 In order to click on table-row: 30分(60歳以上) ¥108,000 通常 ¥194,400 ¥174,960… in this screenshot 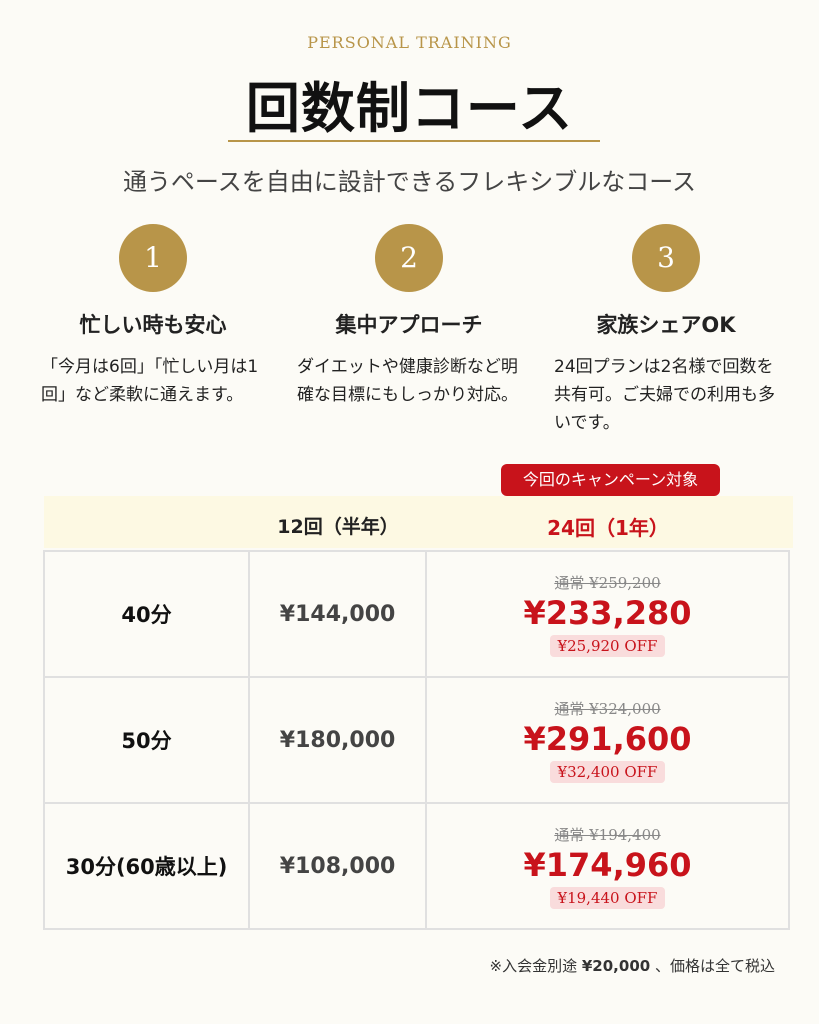, I will do `click(416, 866)`.